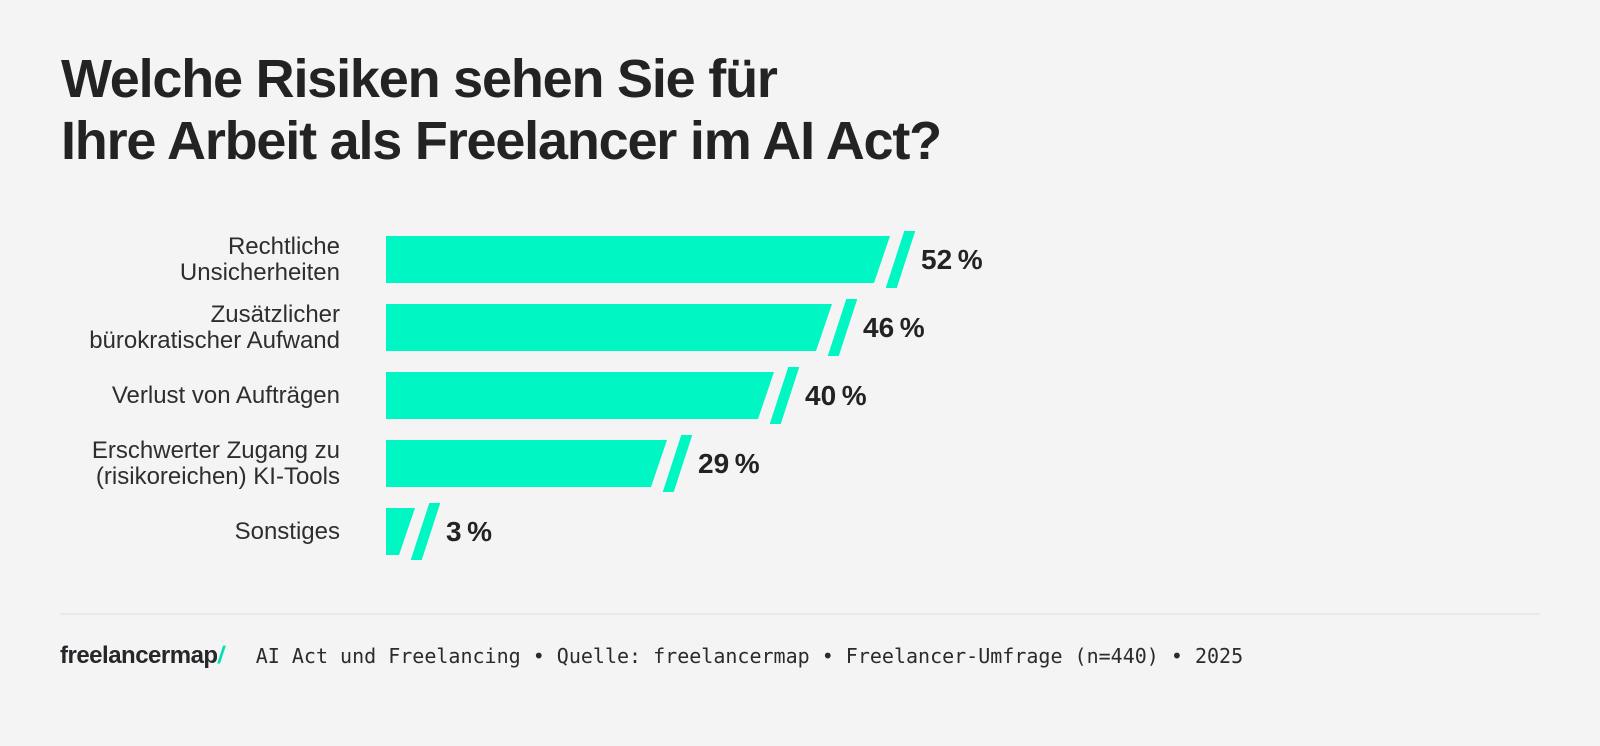 The width and height of the screenshot is (1600, 746). Describe the element at coordinates (225, 395) in the screenshot. I see `bar-category-label: Verlust von Aufträgen` at that location.